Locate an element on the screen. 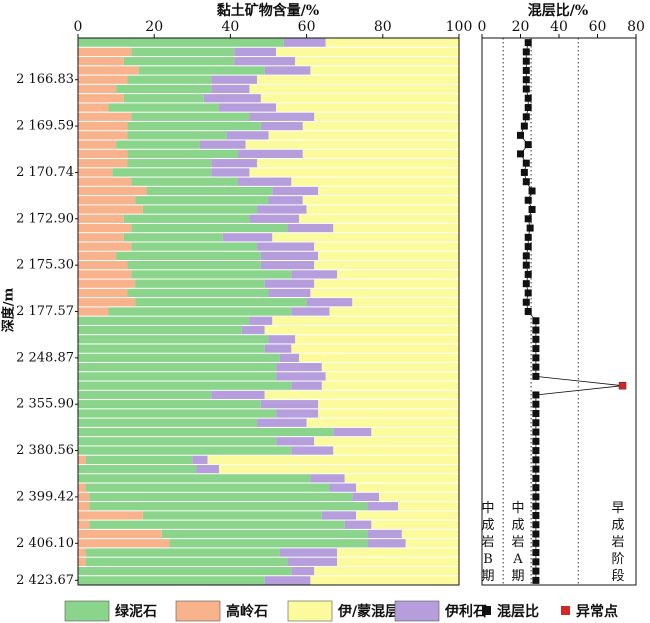 This screenshot has height=623, width=650. y-tick-label: 2 399.42 is located at coordinates (45, 496).